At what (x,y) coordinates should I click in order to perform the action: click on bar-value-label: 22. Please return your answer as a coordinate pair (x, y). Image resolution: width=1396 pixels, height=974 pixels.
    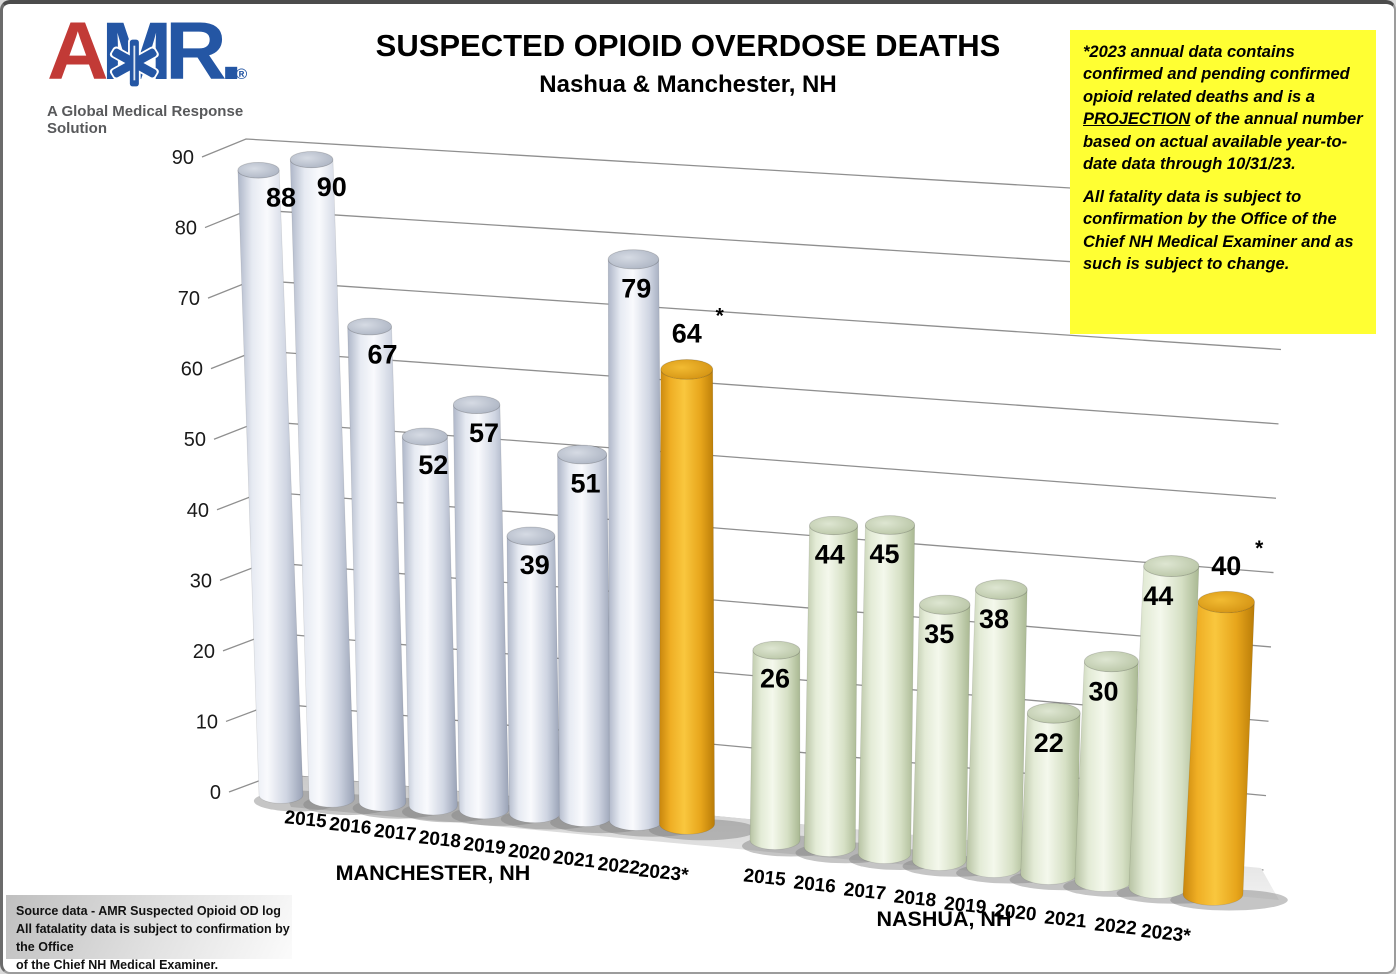
    Looking at the image, I should click on (1049, 743).